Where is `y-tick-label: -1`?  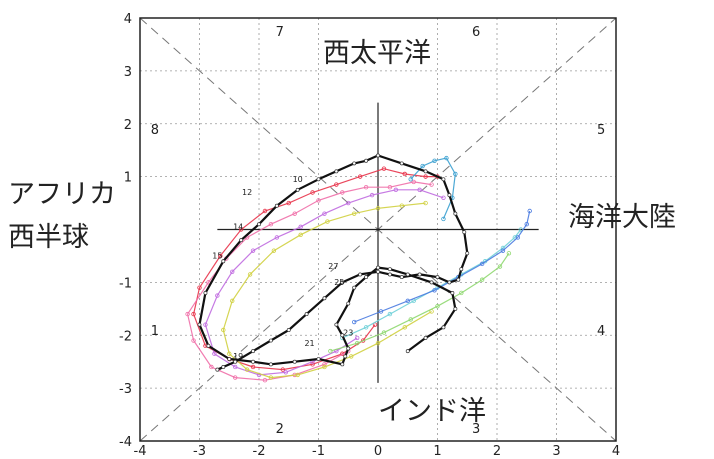 y-tick-label: -1 is located at coordinates (125, 283).